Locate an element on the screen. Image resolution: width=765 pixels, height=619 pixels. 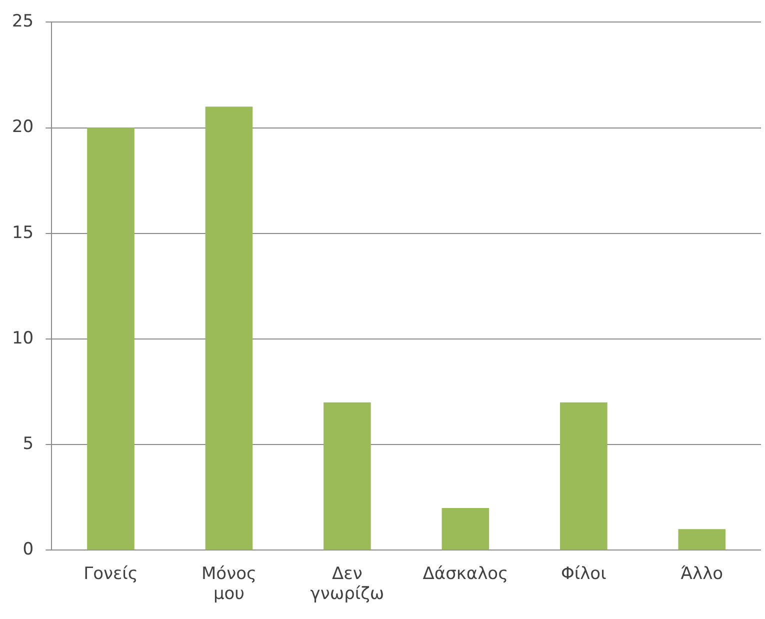
x-tick-label: Δεν γνωρίζω is located at coordinates (347, 584).